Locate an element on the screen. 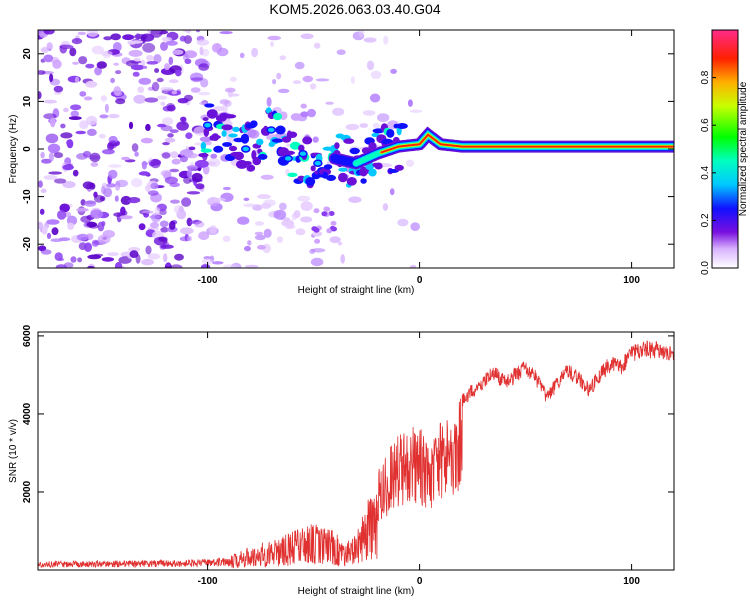 The image size is (750, 600). y-tick-label: 6000 is located at coordinates (27, 335).